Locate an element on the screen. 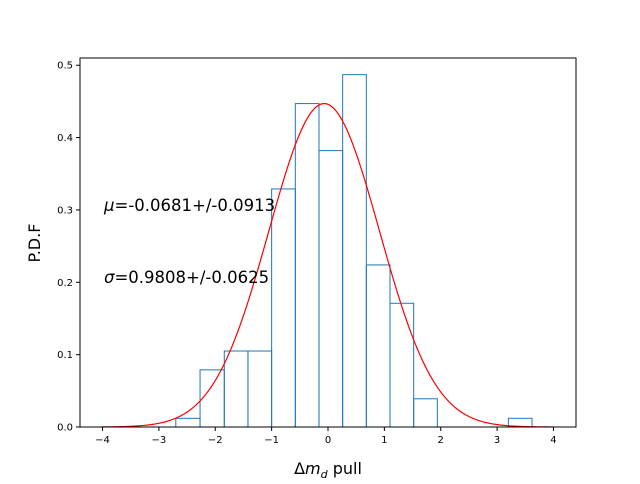  x-tick-label: 3 is located at coordinates (497, 440).